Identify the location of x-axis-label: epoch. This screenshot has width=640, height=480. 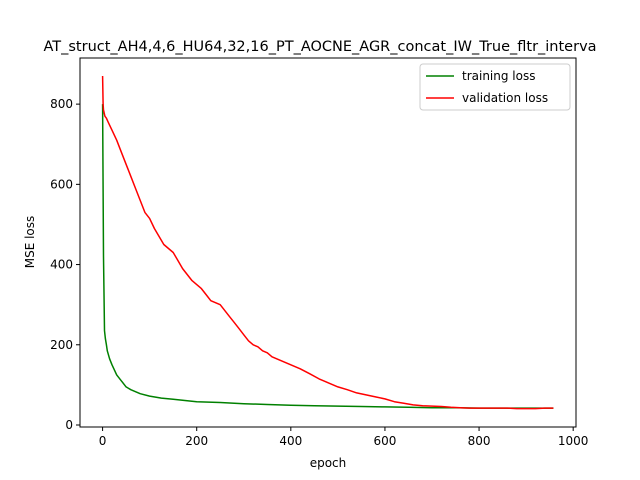
(328, 463).